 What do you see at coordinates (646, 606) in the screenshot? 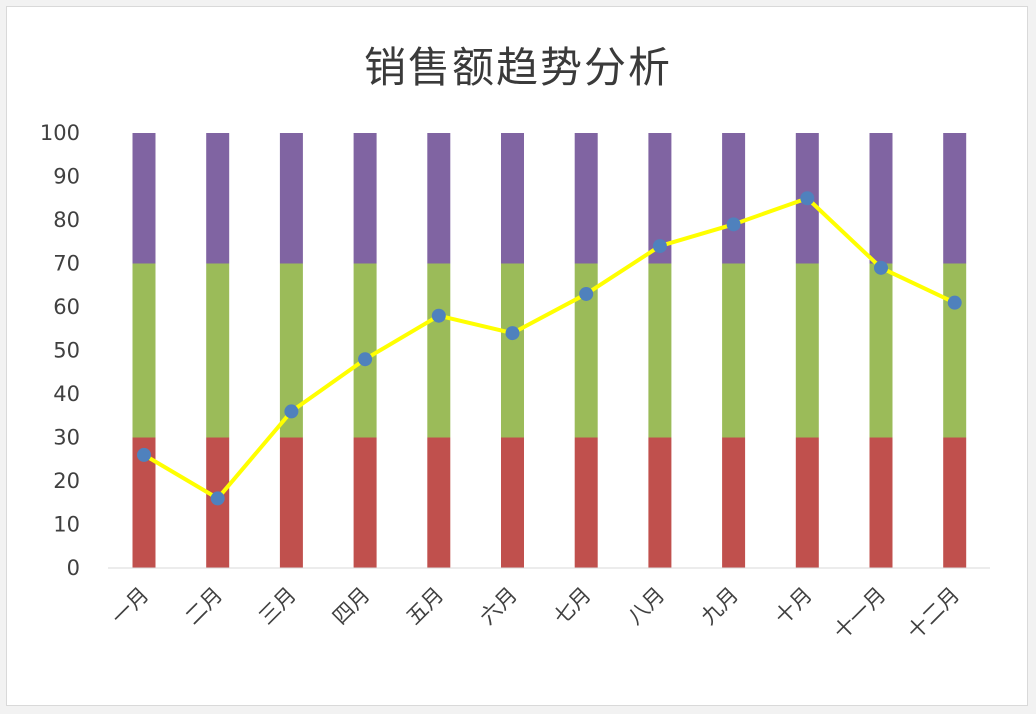
I see `x-tick-label: 八月` at bounding box center [646, 606].